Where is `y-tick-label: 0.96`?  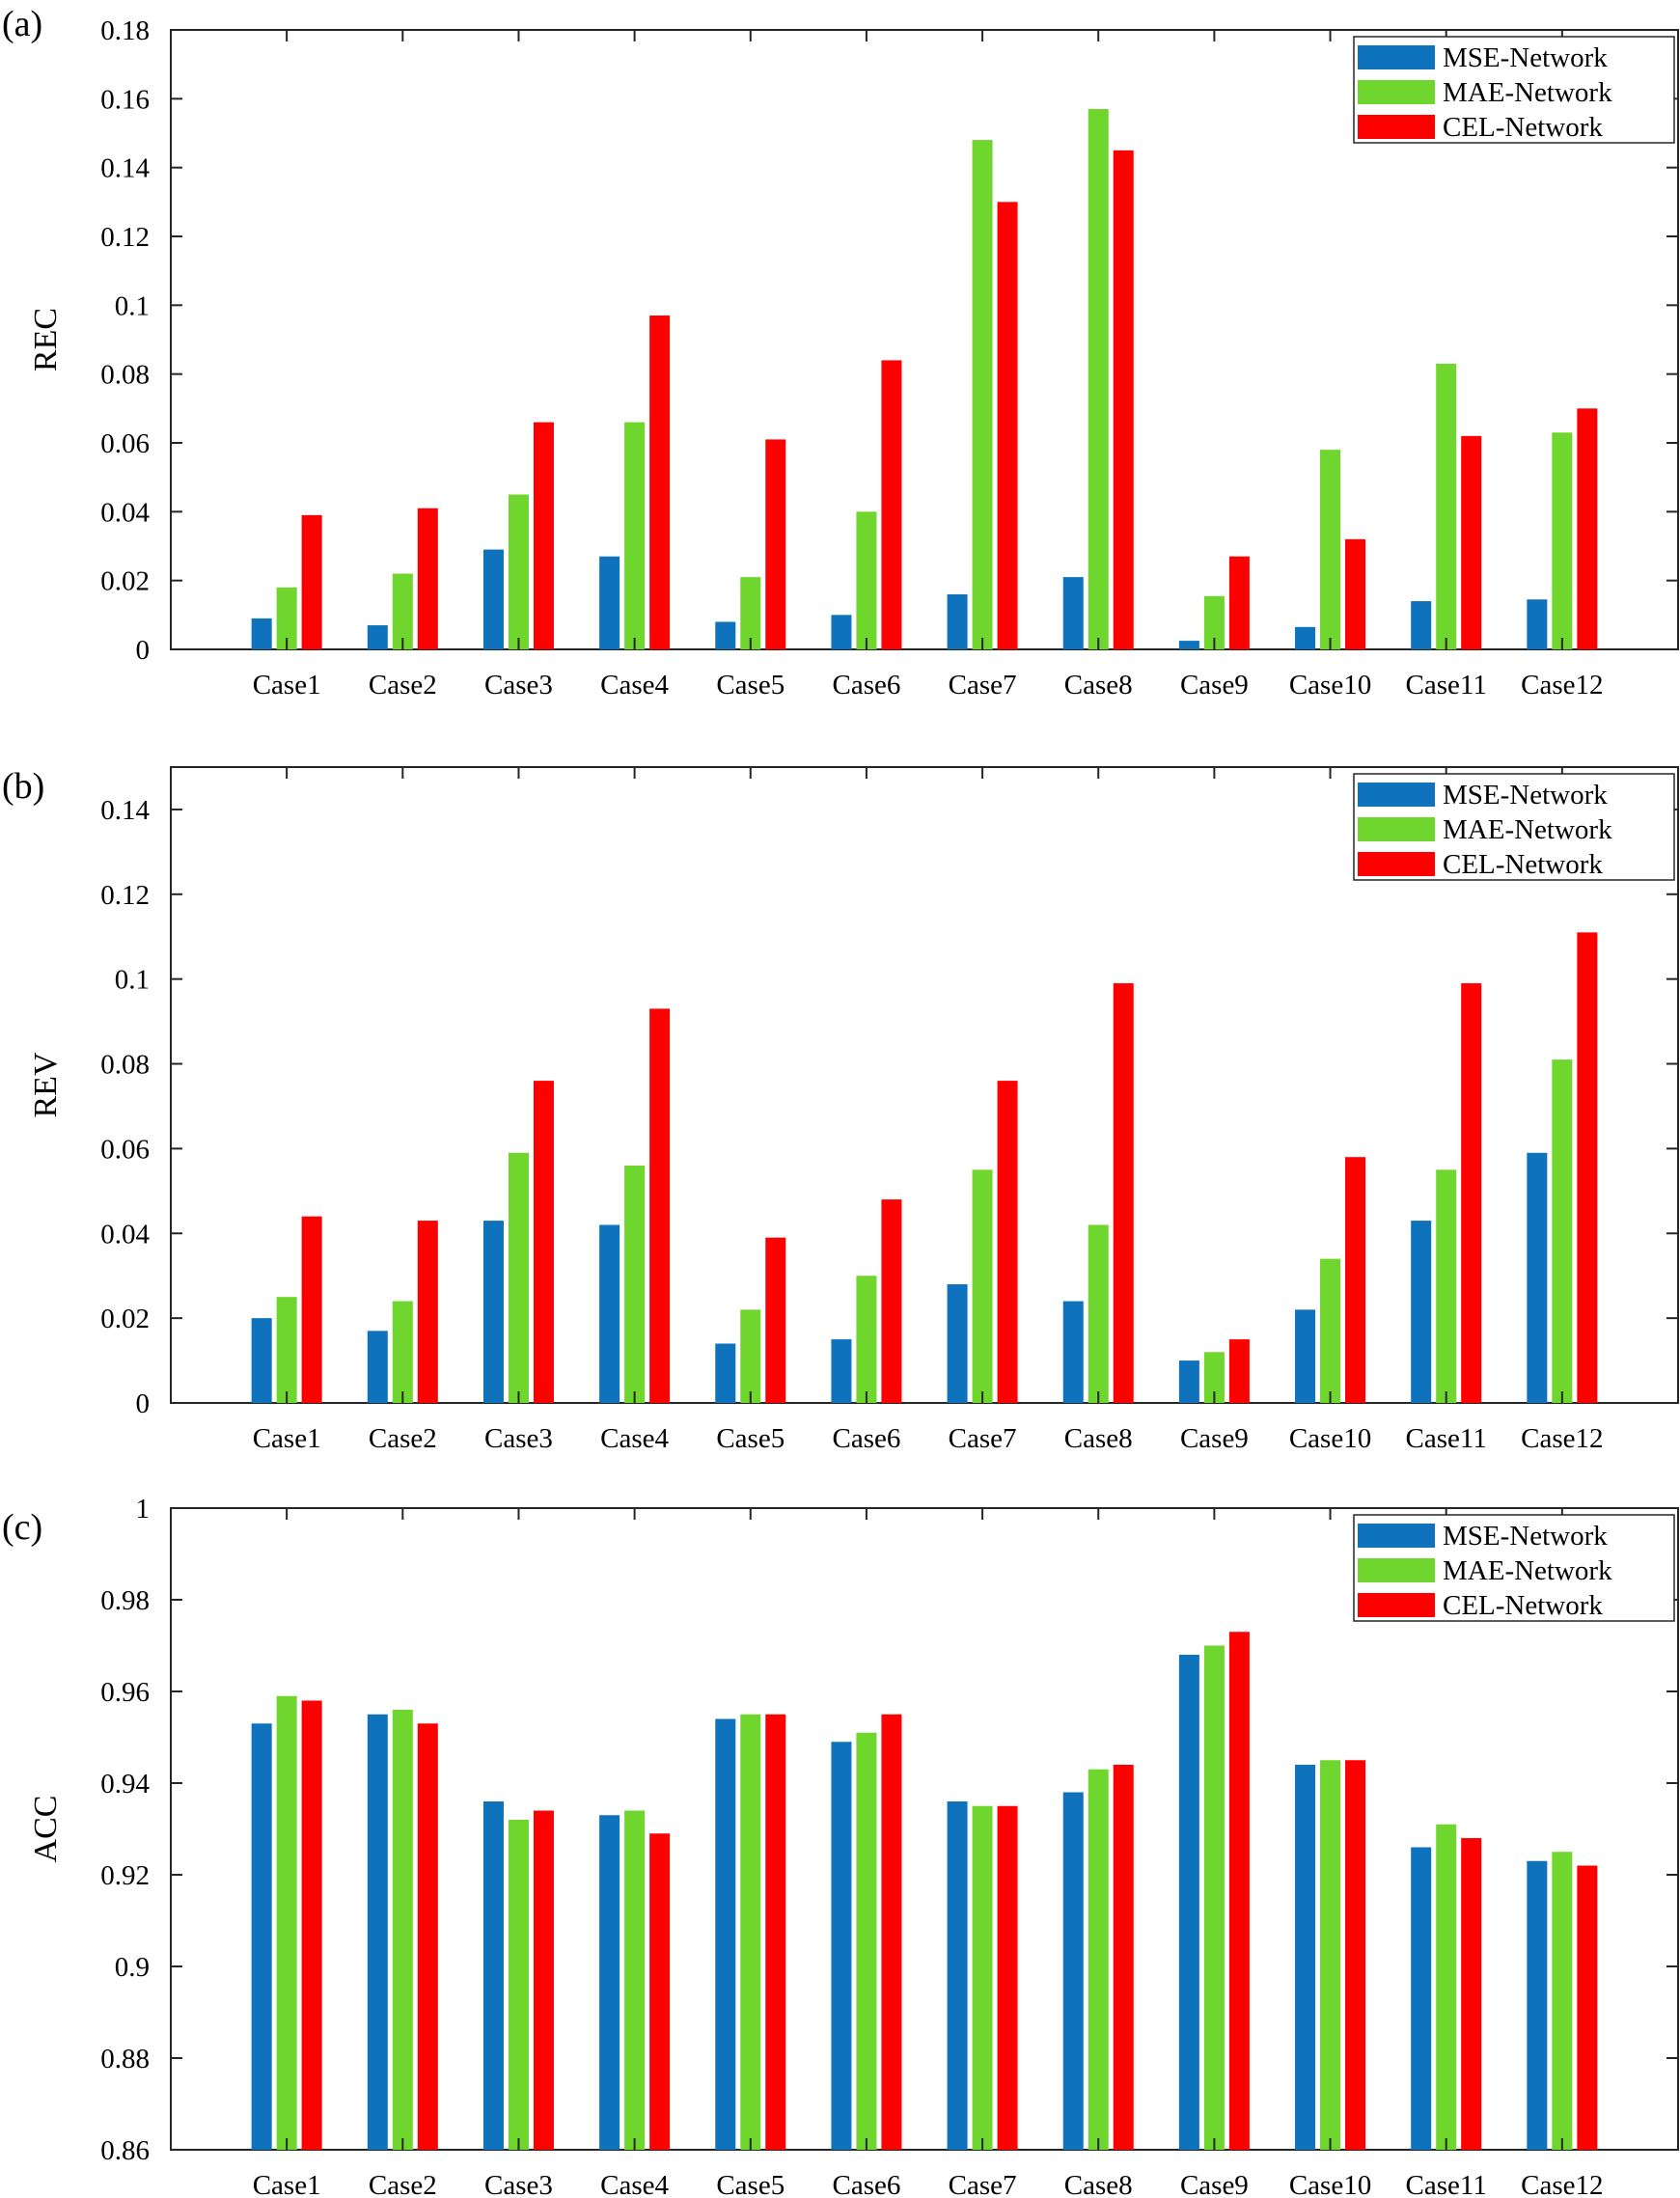
y-tick-label: 0.96 is located at coordinates (125, 1692).